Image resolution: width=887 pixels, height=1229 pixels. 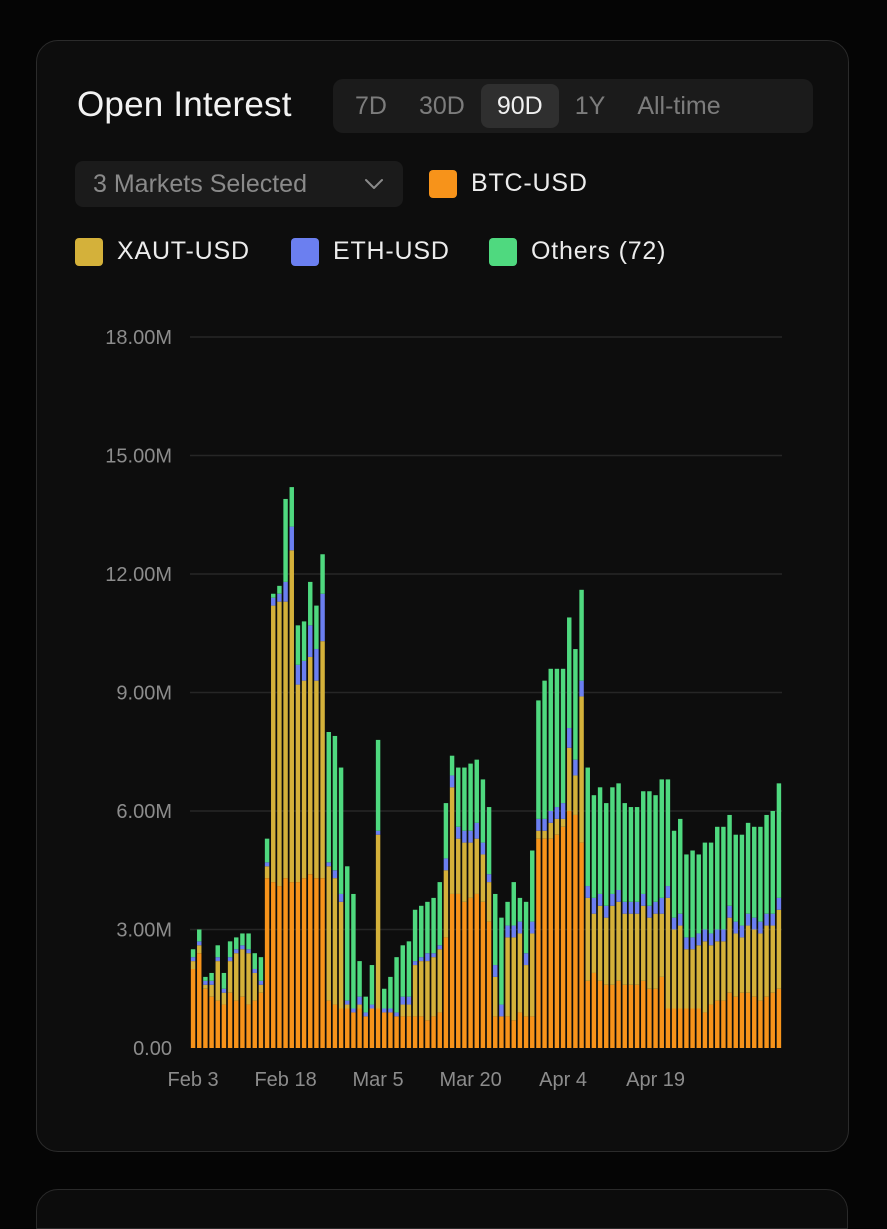 I want to click on legend-label-others: Others (72), so click(x=599, y=251).